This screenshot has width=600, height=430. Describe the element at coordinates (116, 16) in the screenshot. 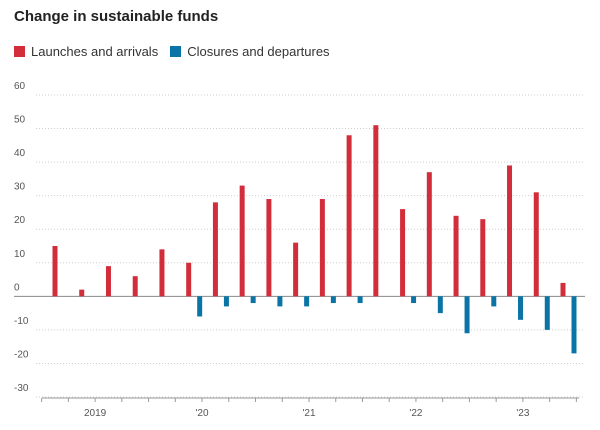

I see `chart-title: Change in sustainable funds` at that location.